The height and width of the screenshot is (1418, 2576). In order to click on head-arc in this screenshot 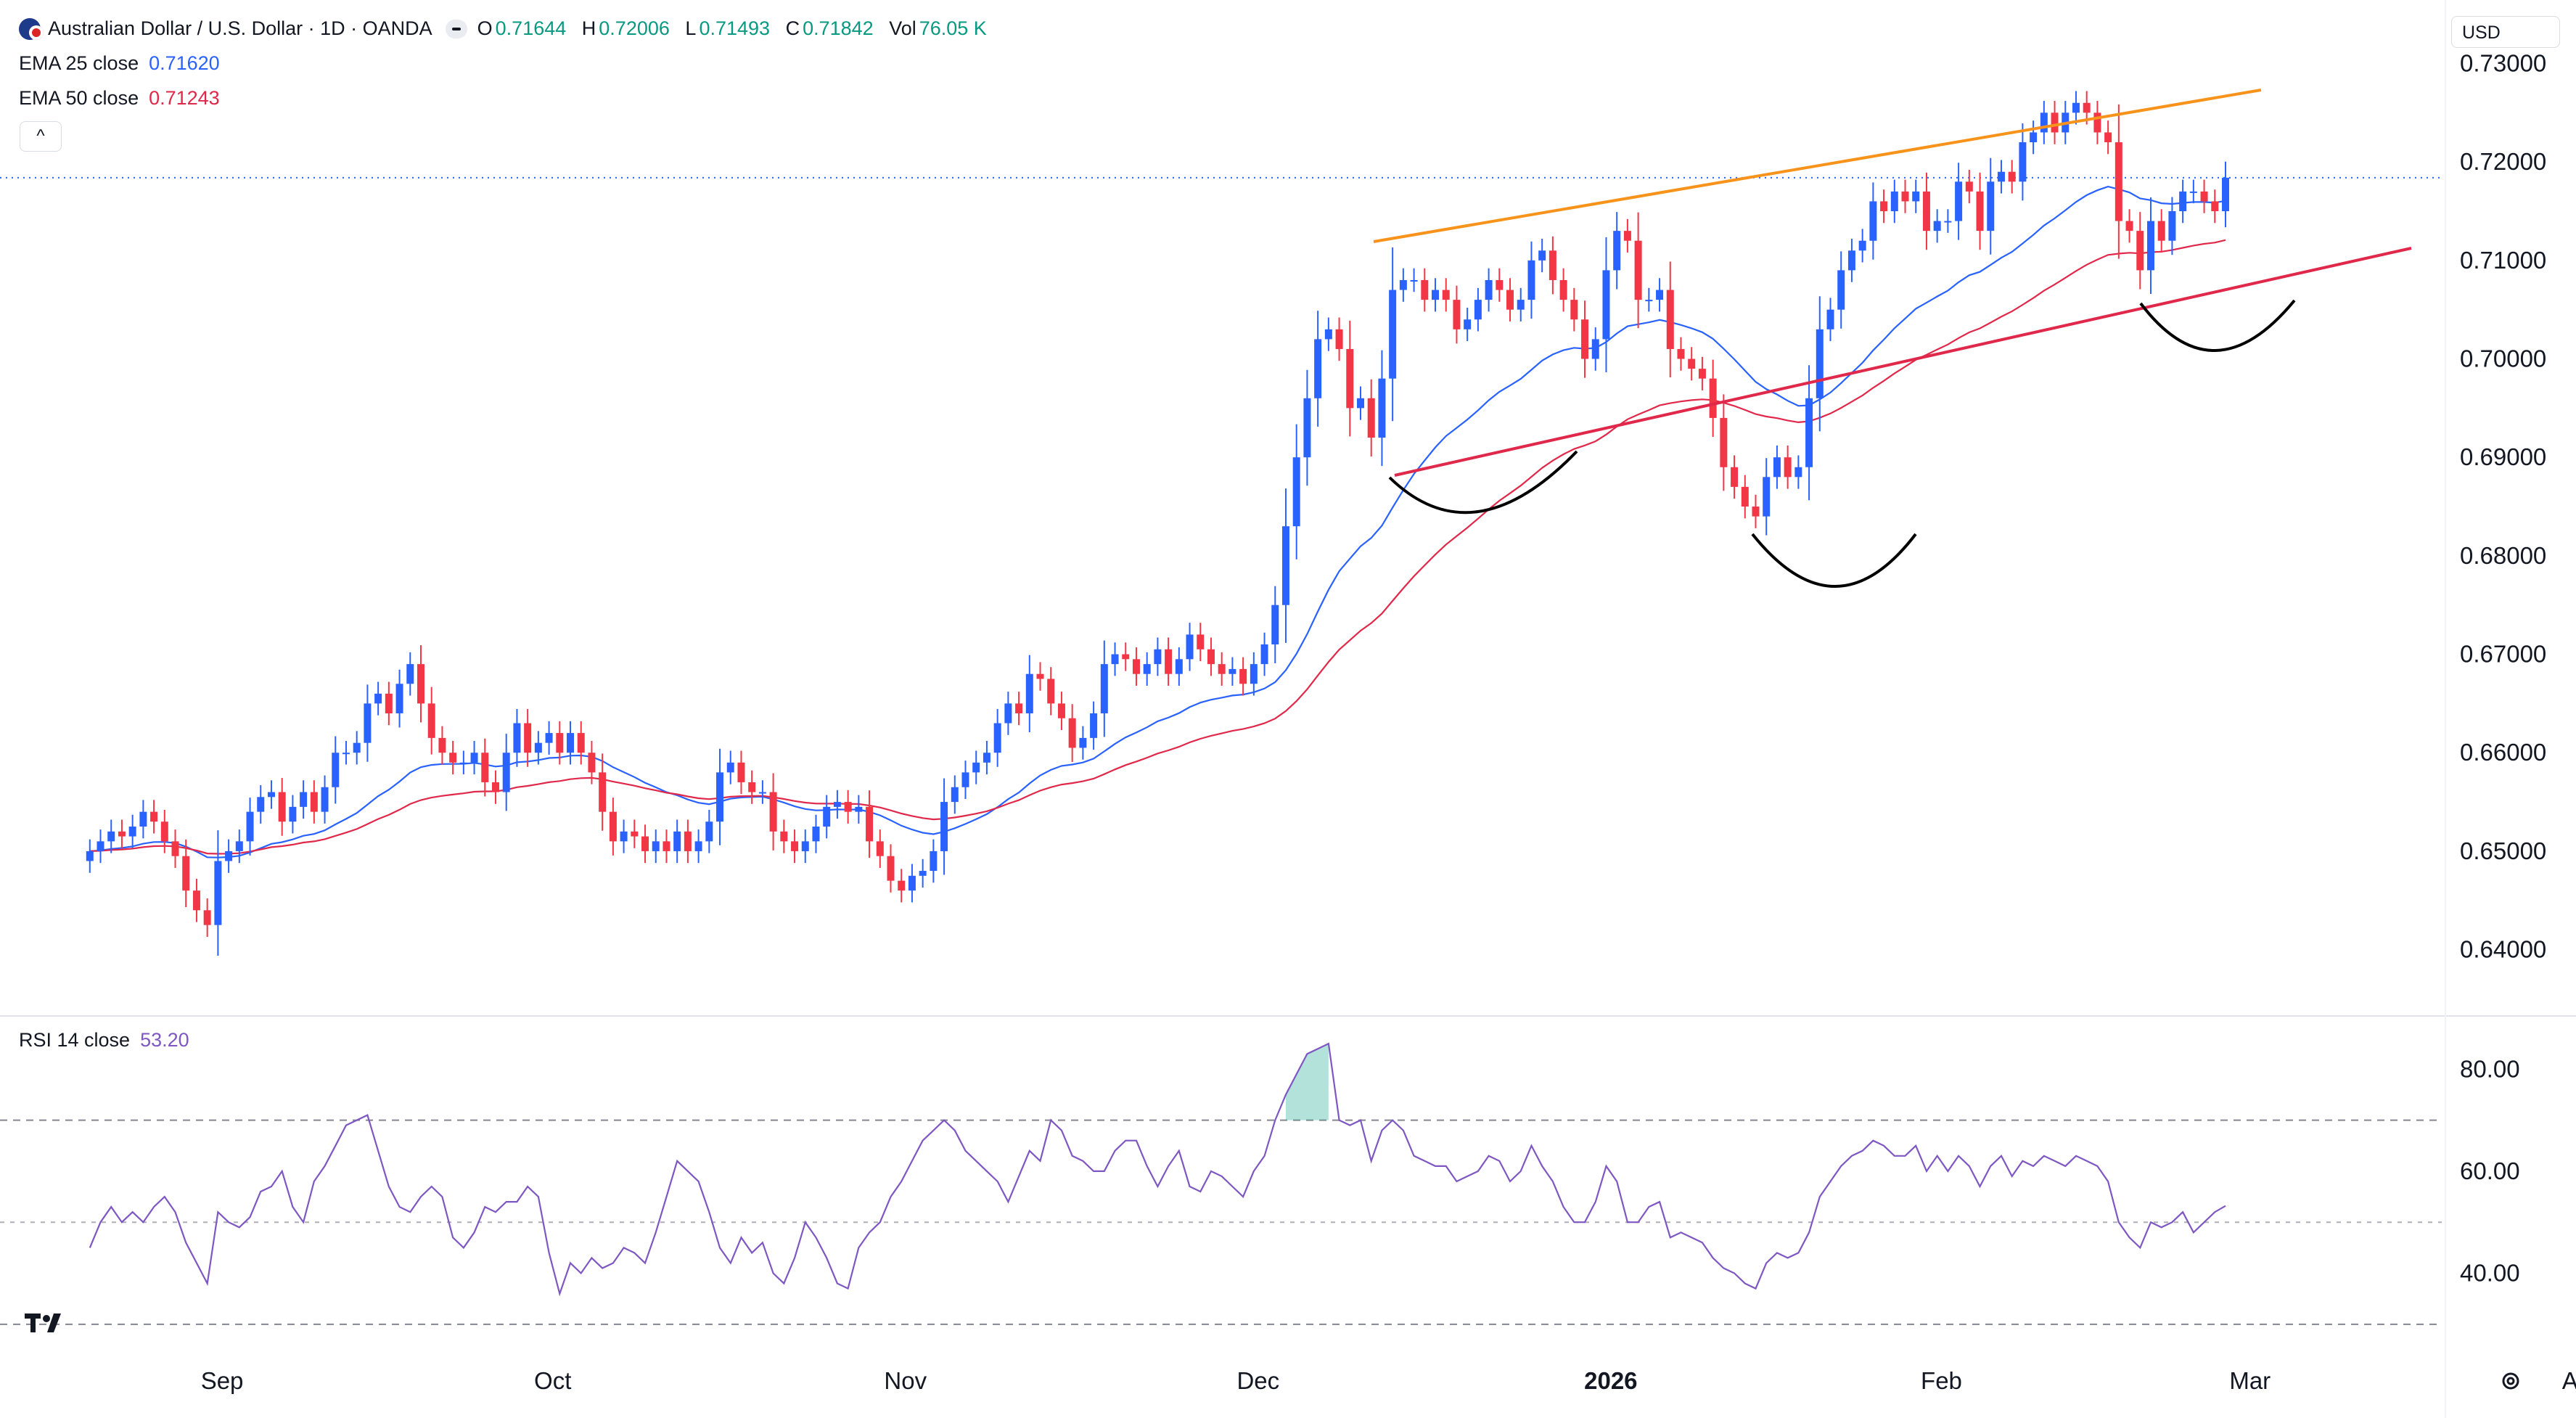, I will do `click(1834, 560)`.